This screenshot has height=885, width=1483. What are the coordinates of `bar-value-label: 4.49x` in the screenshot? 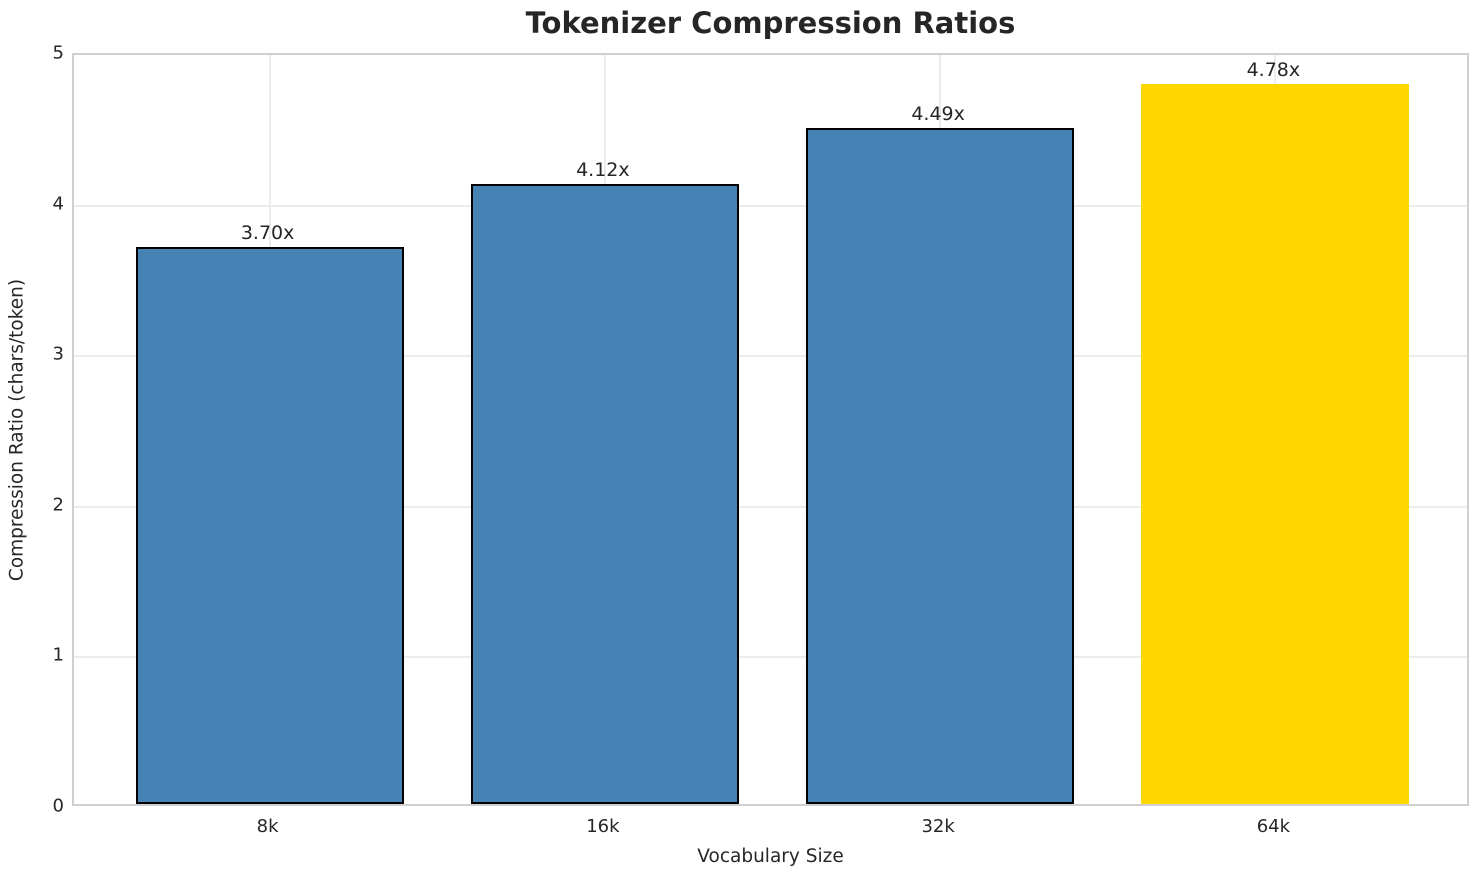 It's located at (938, 113).